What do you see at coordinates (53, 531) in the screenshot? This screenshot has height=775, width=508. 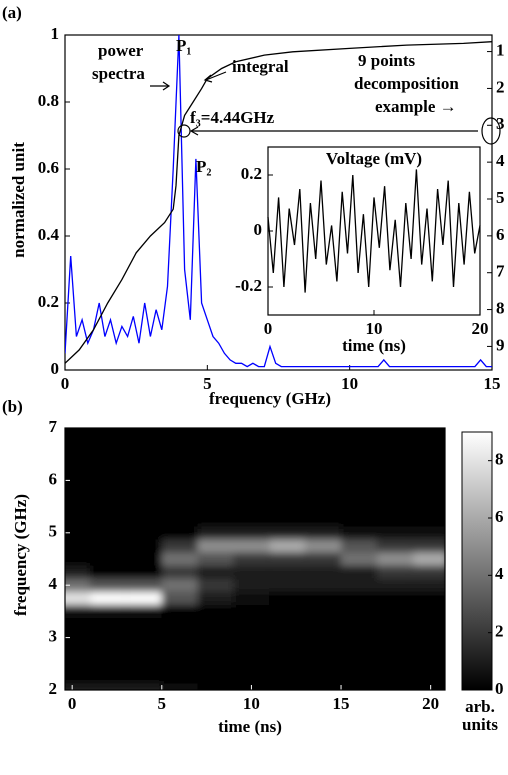 I see `y-tick-label: 5` at bounding box center [53, 531].